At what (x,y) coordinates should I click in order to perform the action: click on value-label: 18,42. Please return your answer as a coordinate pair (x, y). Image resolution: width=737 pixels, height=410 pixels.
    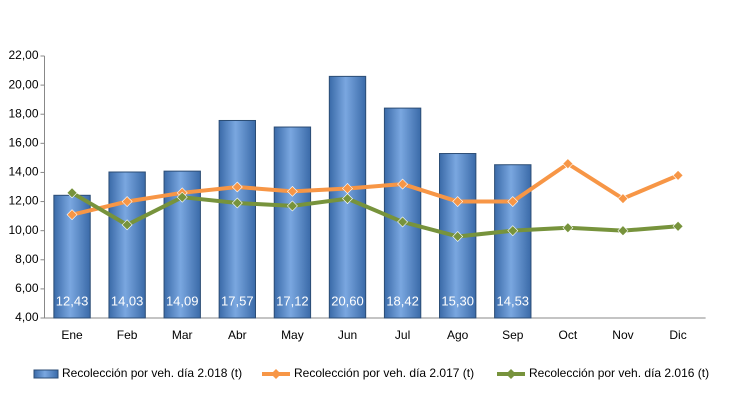
    Looking at the image, I should click on (402, 300).